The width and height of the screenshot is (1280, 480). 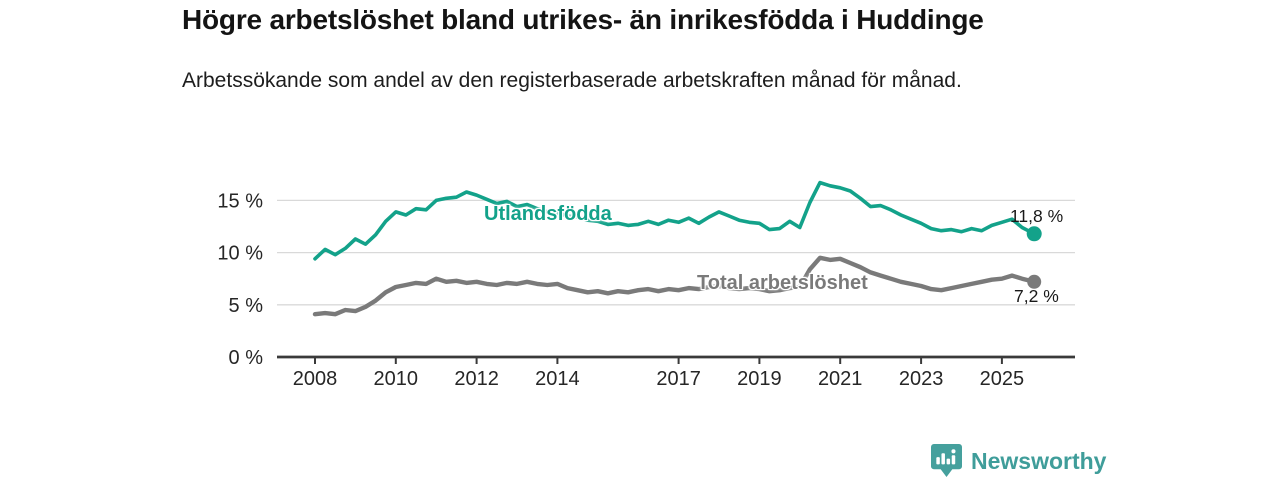 I want to click on x-tick-label: 2025, so click(x=1002, y=379).